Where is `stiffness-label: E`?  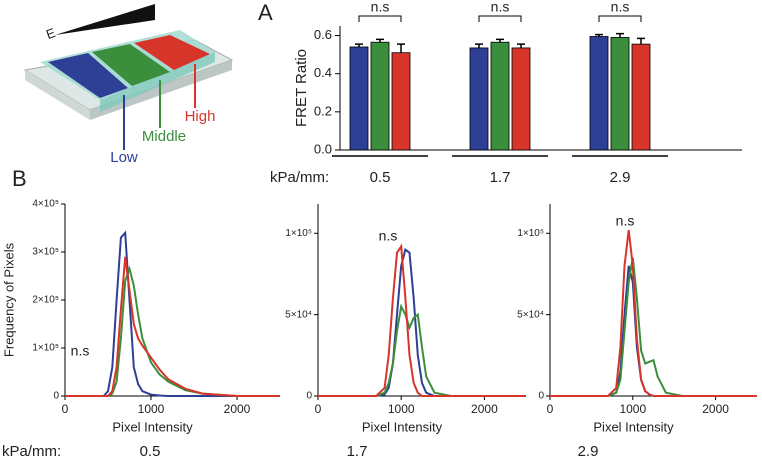
stiffness-label: E is located at coordinates (51, 33).